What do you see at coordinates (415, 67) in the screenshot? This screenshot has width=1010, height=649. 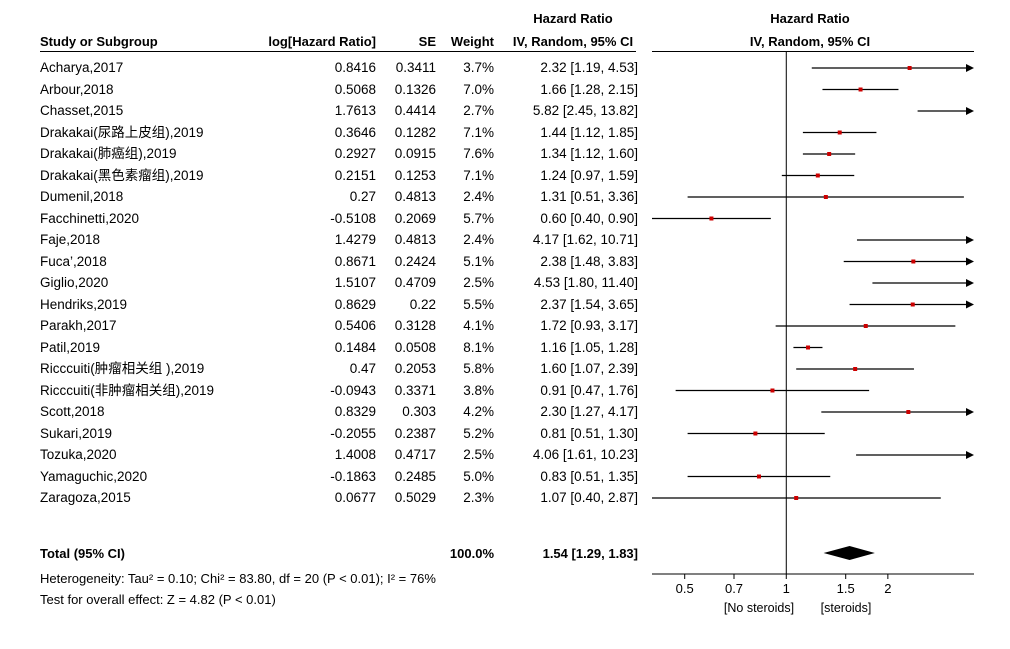 I see `study-se: 0.3411` at bounding box center [415, 67].